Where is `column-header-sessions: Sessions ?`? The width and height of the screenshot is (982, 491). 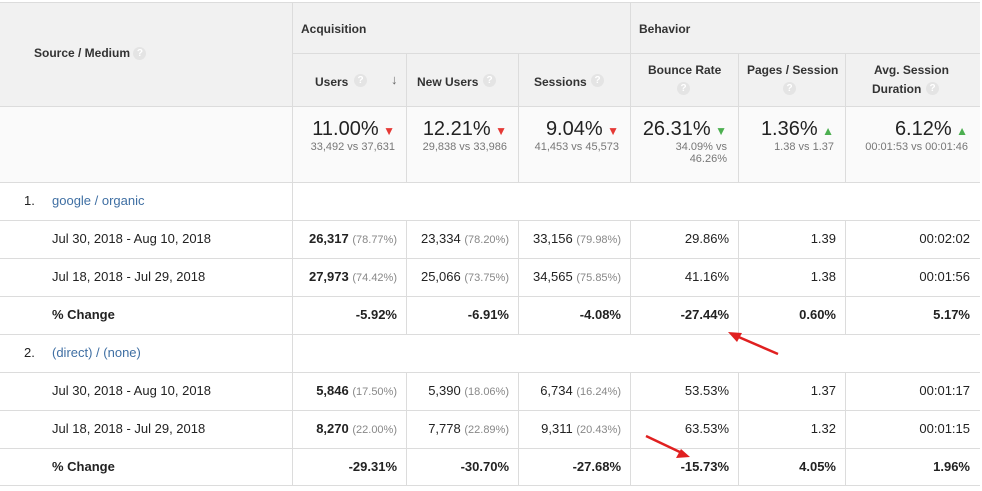
column-header-sessions: Sessions ? is located at coordinates (574, 80).